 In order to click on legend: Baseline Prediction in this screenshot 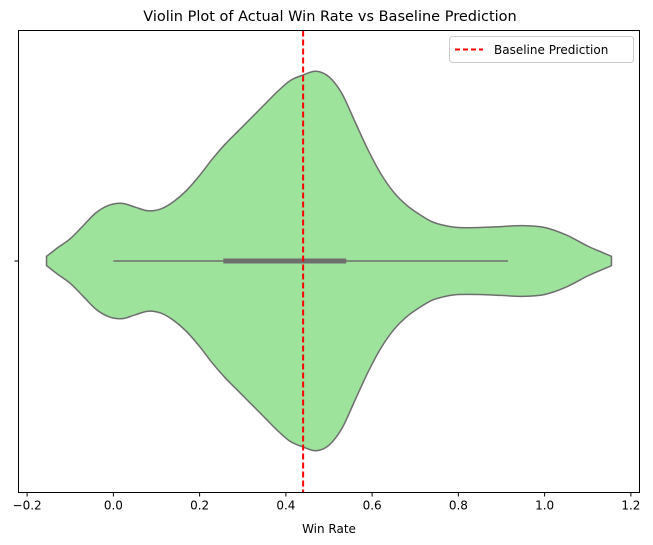, I will do `click(541, 49)`.